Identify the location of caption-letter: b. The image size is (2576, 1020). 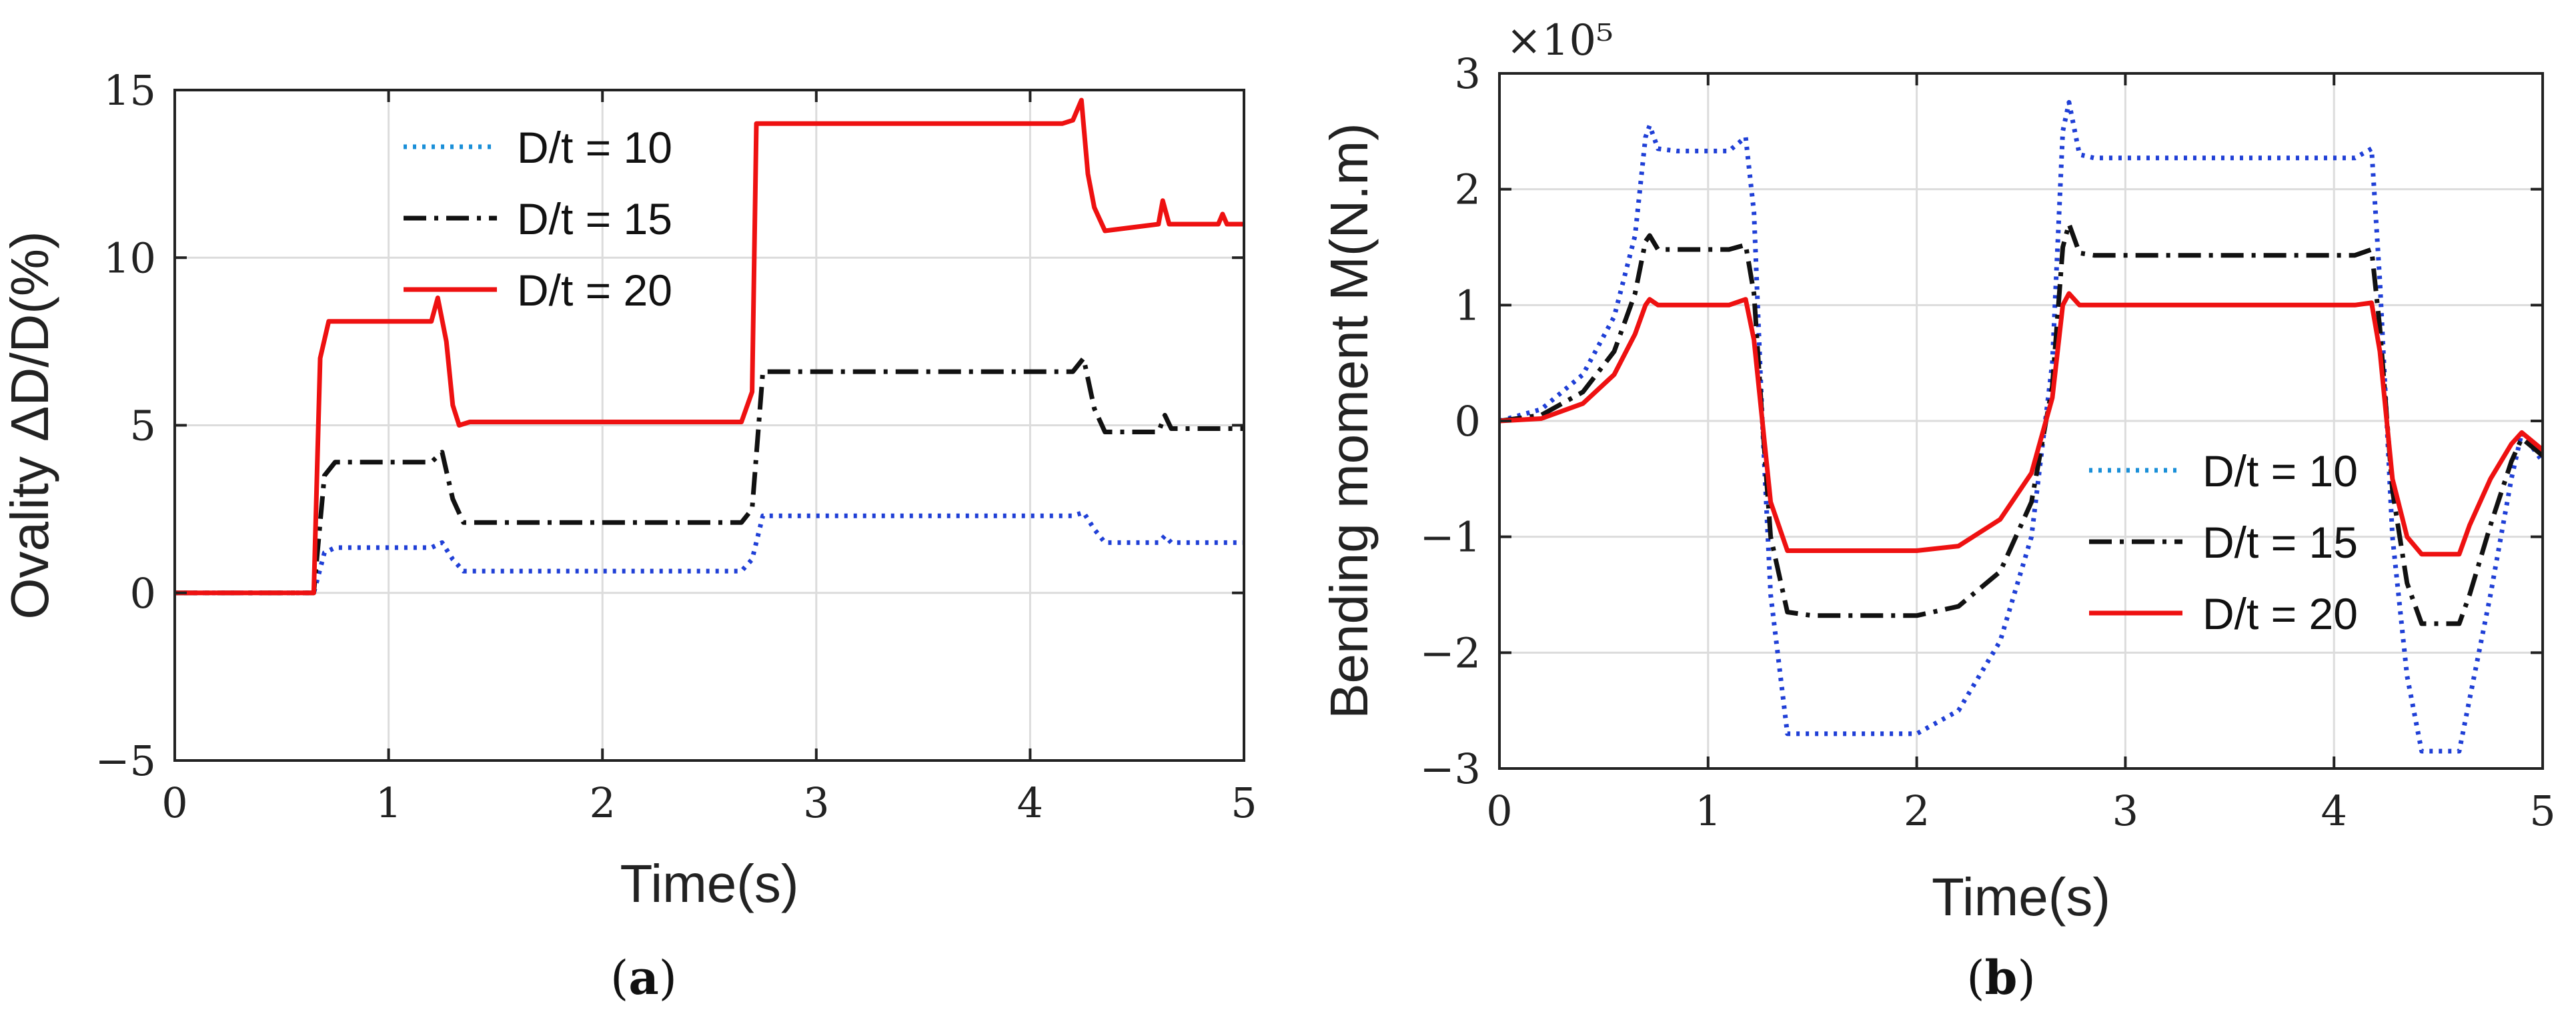
(2001, 977).